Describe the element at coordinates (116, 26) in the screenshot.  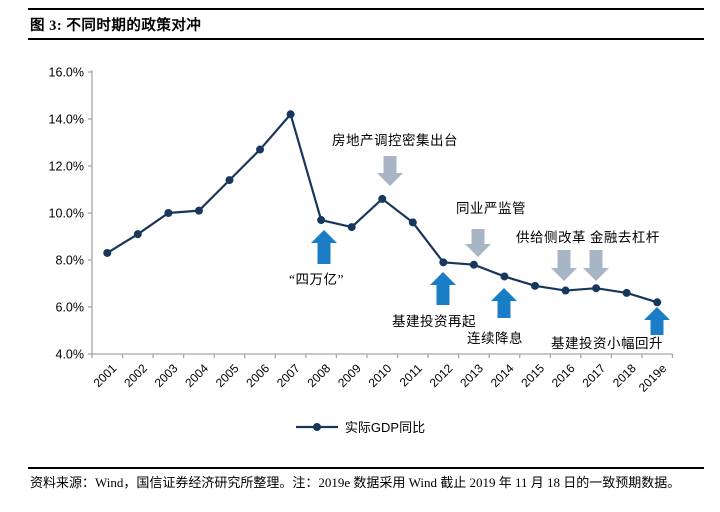
I see `figure-title: 图 3: 不同时期的政策对冲` at that location.